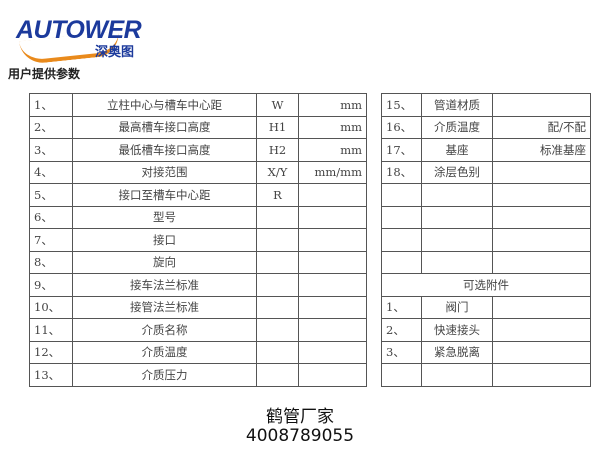 The height and width of the screenshot is (464, 600). I want to click on footer-phone: 4008789055, so click(300, 436).